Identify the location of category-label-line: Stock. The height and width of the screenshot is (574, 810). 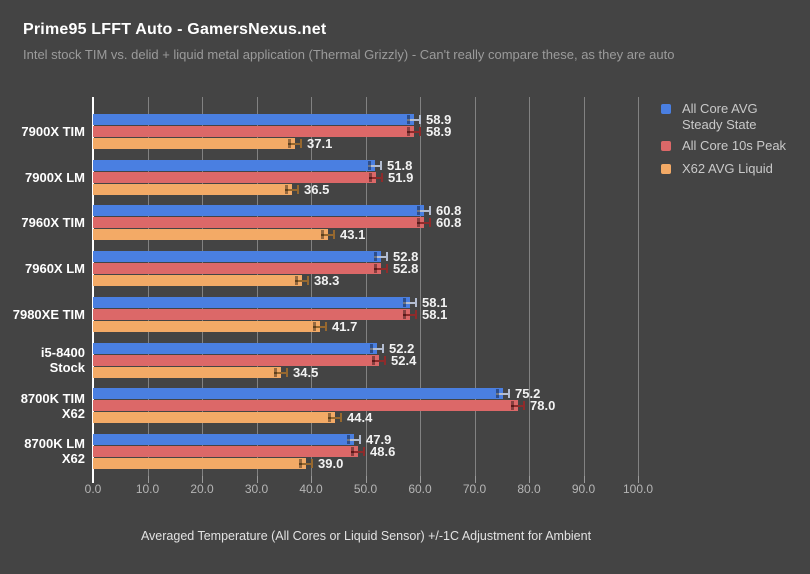
(67, 367).